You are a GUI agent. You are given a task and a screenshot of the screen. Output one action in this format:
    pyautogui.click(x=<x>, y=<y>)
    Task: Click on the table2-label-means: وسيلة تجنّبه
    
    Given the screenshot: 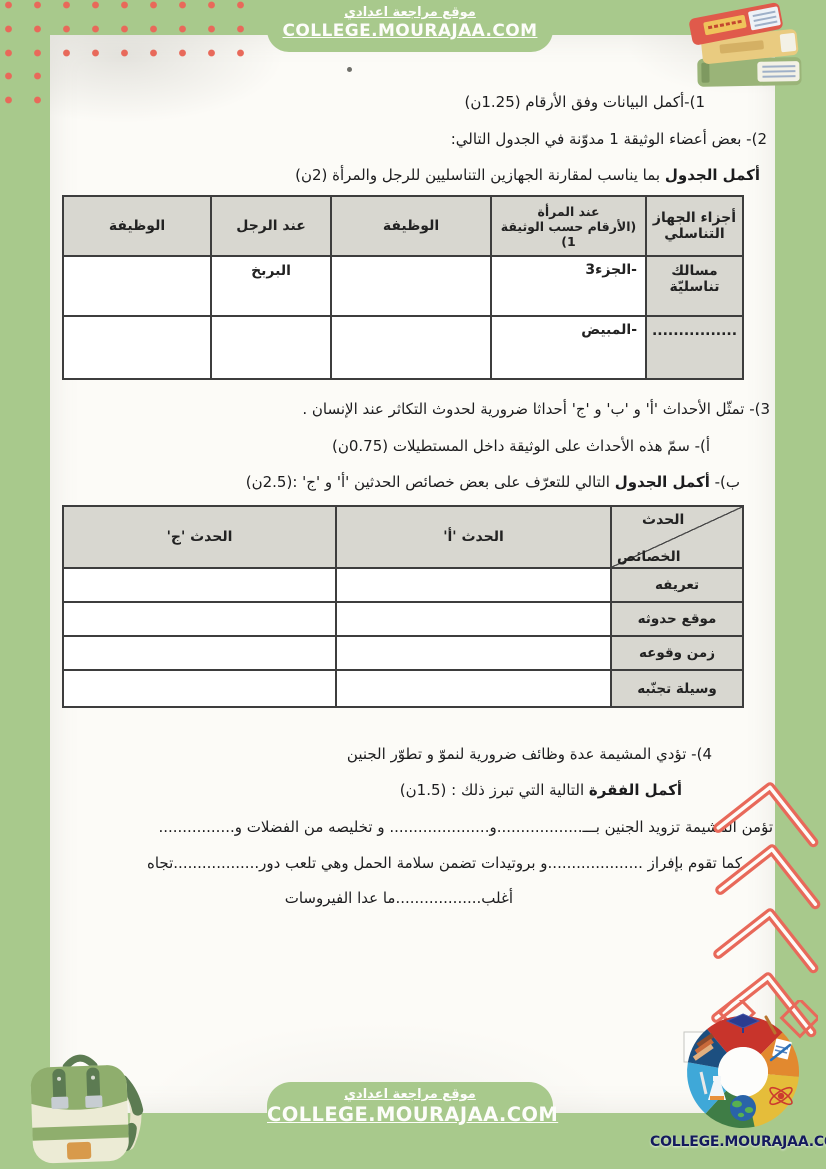 What is the action you would take?
    pyautogui.click(x=677, y=688)
    